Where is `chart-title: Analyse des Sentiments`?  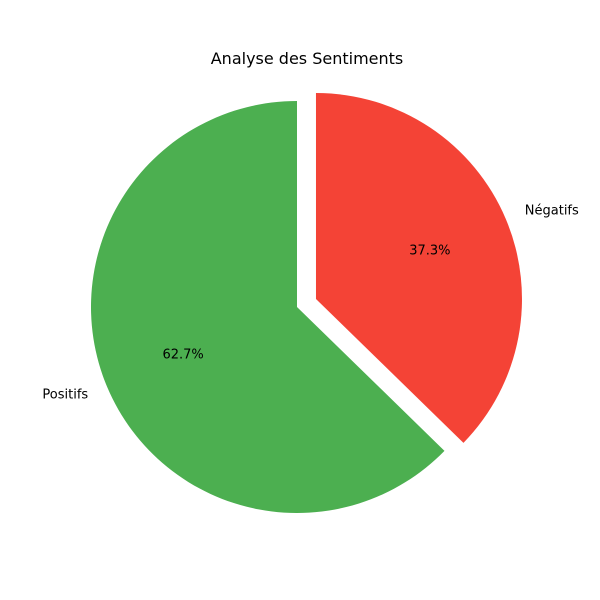
chart-title: Analyse des Sentiments is located at coordinates (307, 58).